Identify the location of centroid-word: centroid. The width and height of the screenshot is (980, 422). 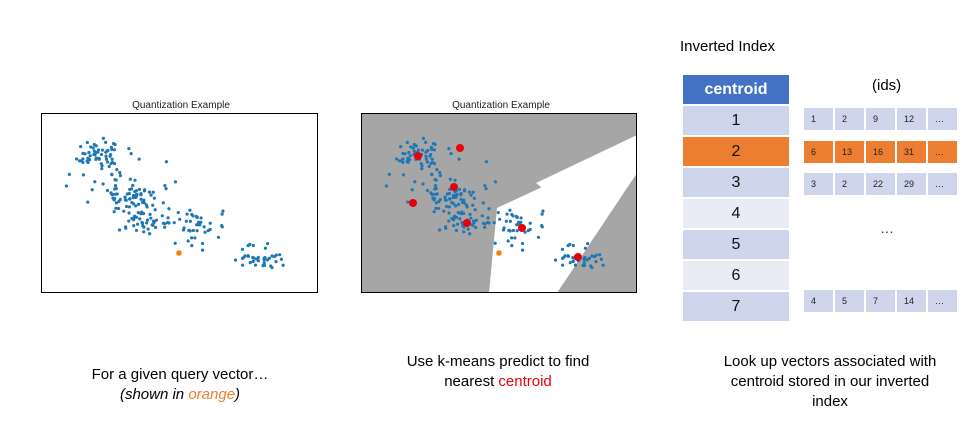
(525, 381).